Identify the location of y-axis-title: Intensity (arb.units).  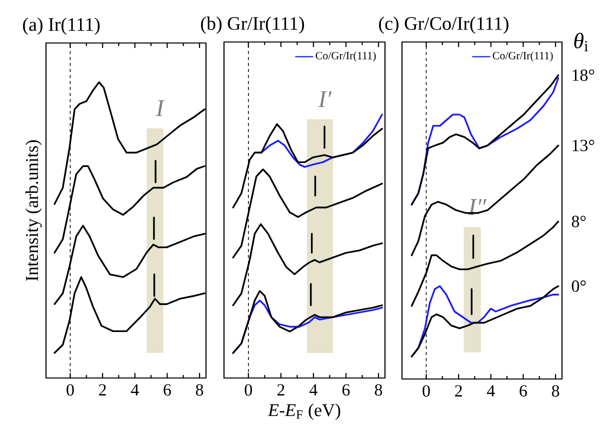
(33, 210).